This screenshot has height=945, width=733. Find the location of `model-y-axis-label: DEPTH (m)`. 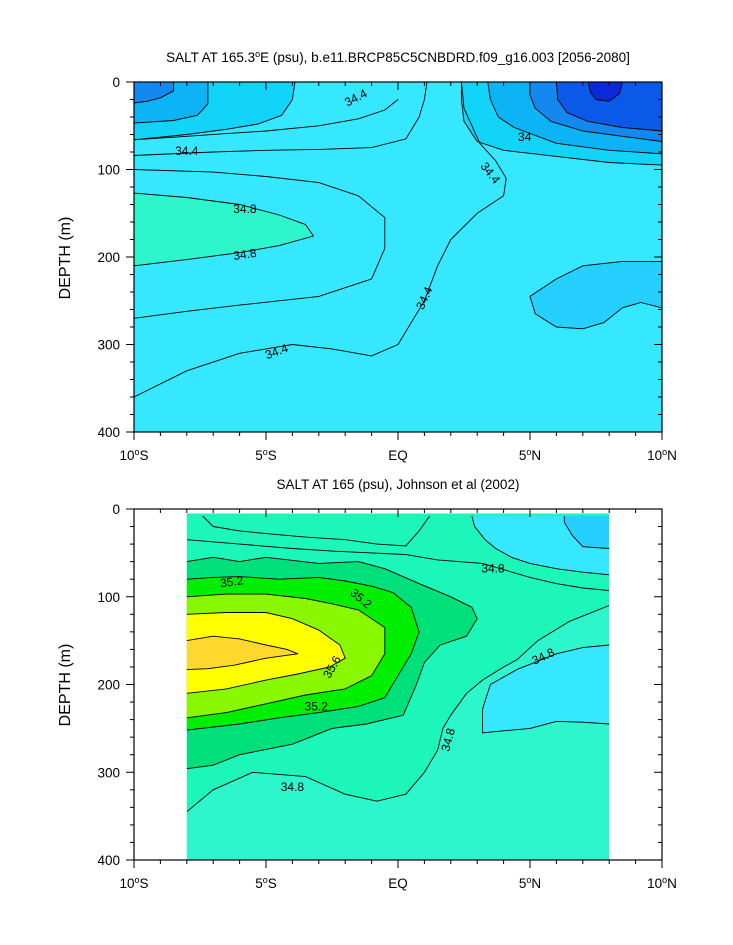

model-y-axis-label: DEPTH (m) is located at coordinates (65, 258).